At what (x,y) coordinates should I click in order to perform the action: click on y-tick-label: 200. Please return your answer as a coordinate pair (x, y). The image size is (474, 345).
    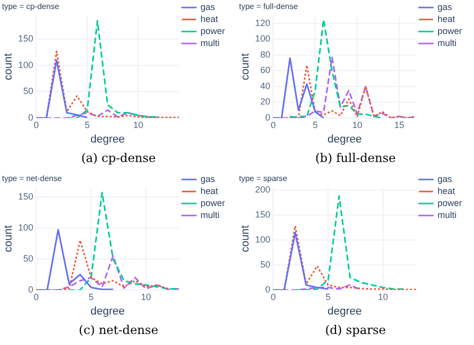
    Looking at the image, I should click on (262, 189).